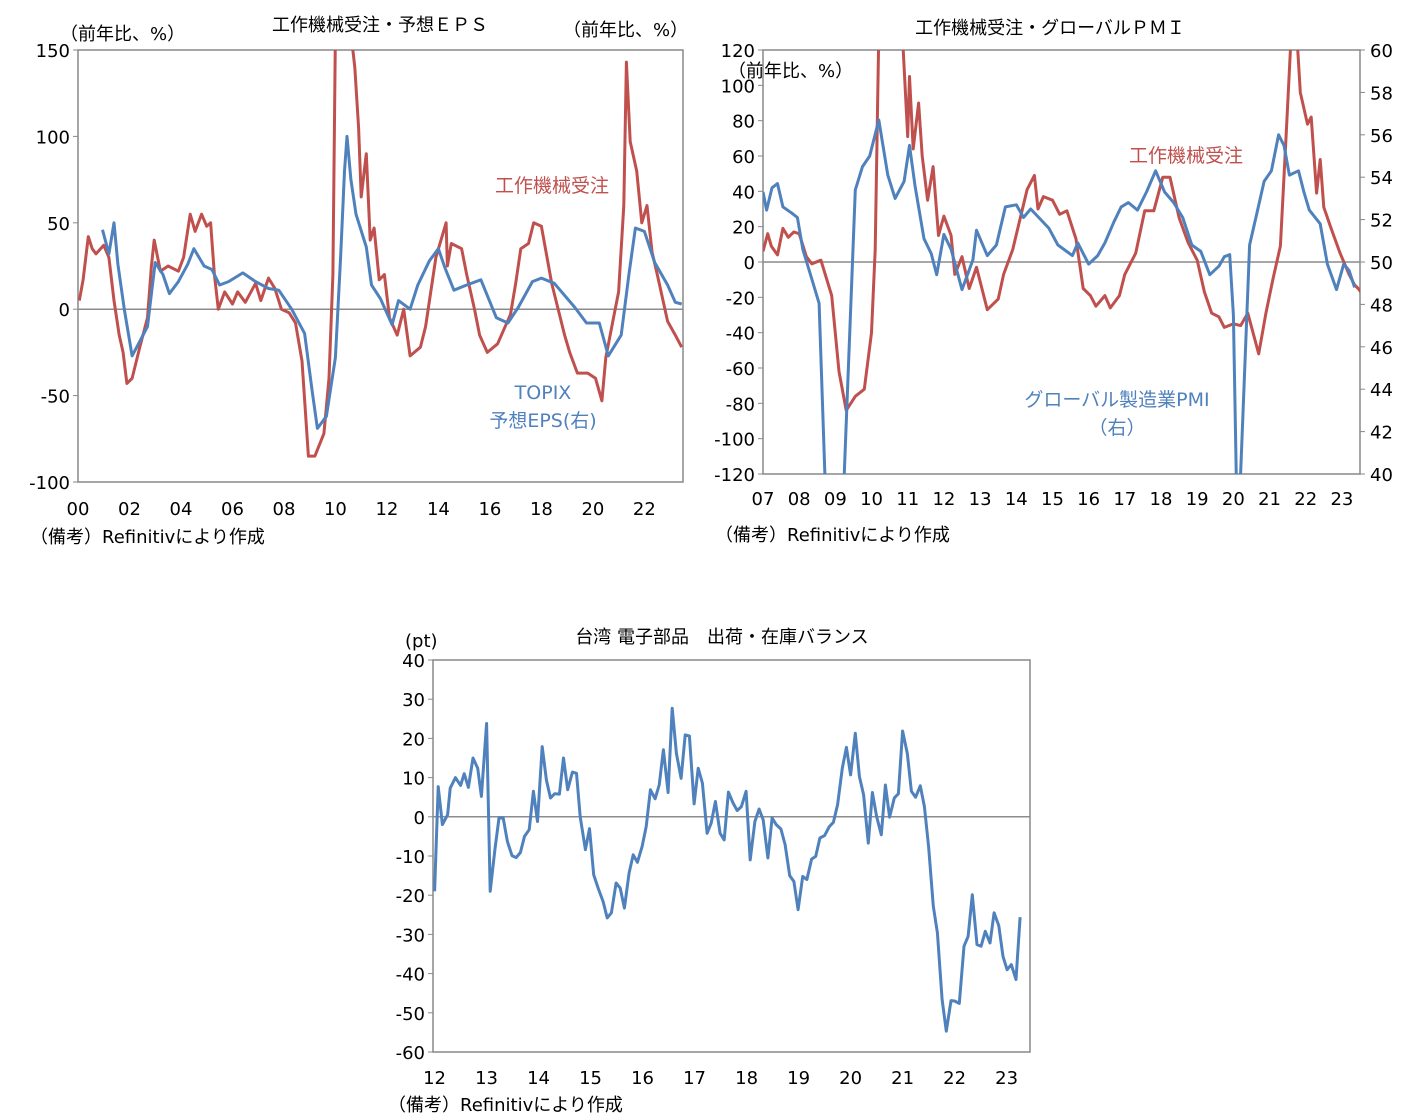 Image resolution: width=1422 pixels, height=1120 pixels. Describe the element at coordinates (835, 499) in the screenshot. I see `x-tick-label: 09` at that location.